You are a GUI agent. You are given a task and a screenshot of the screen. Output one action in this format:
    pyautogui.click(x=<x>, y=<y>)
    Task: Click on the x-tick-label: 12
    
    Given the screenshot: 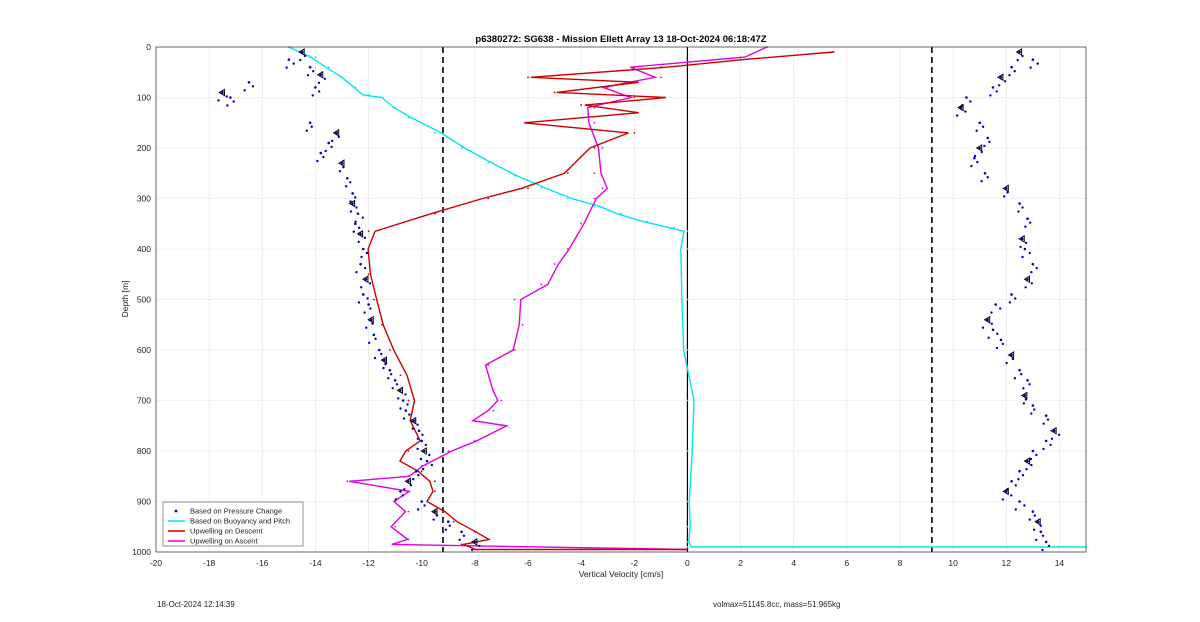 What is the action you would take?
    pyautogui.click(x=1007, y=563)
    